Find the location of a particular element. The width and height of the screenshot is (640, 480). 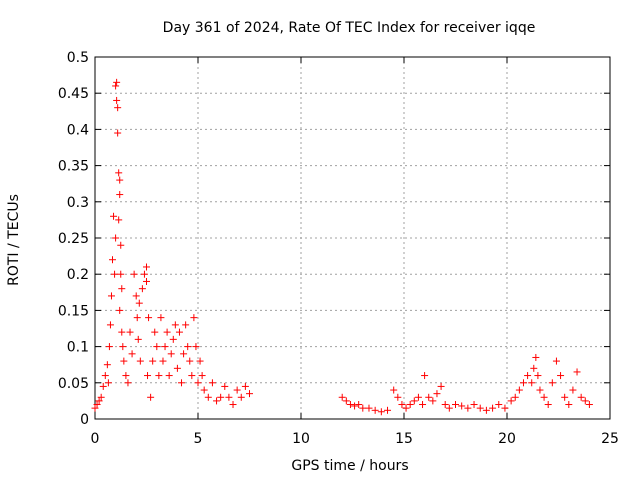

x-axis-label: GPS time / hours is located at coordinates (349, 466).